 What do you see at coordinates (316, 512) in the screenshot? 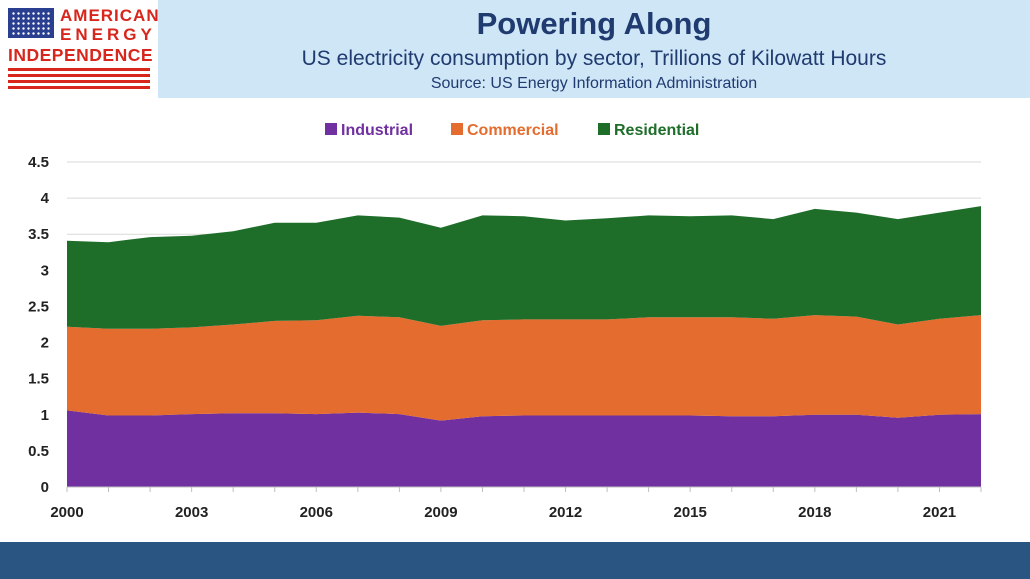
I see `x-tick-label: 2006` at bounding box center [316, 512].